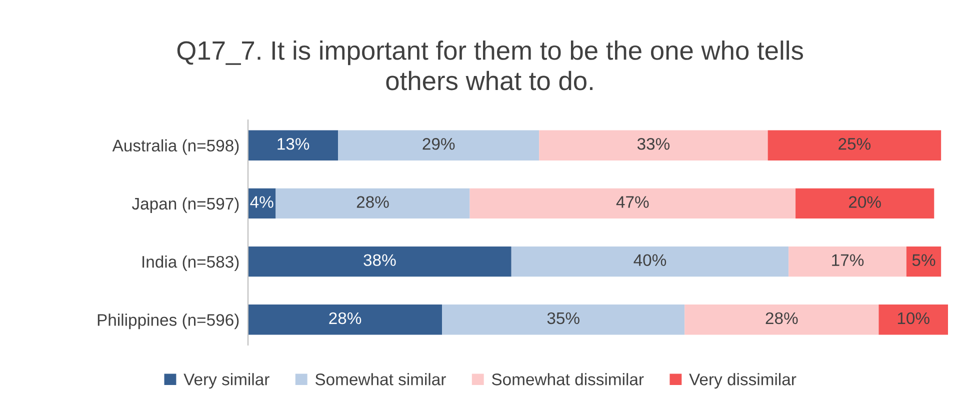 This screenshot has height=405, width=960. I want to click on data-label: 40%, so click(650, 260).